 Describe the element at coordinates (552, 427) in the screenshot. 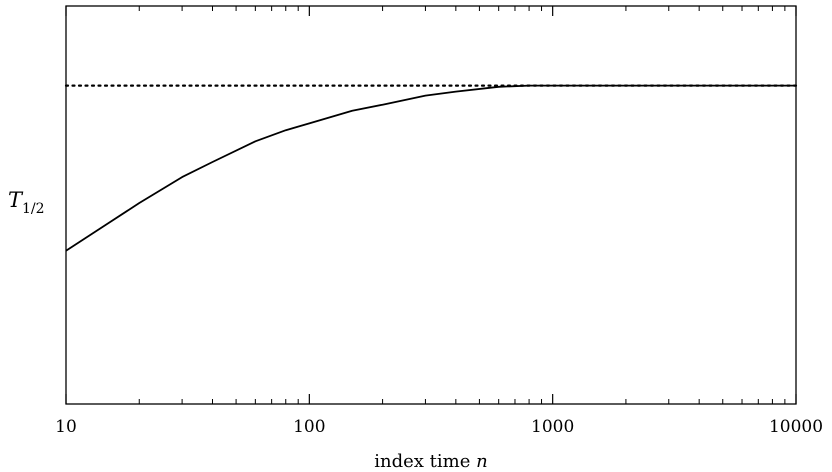

I see `x-tick-label: 1000` at that location.